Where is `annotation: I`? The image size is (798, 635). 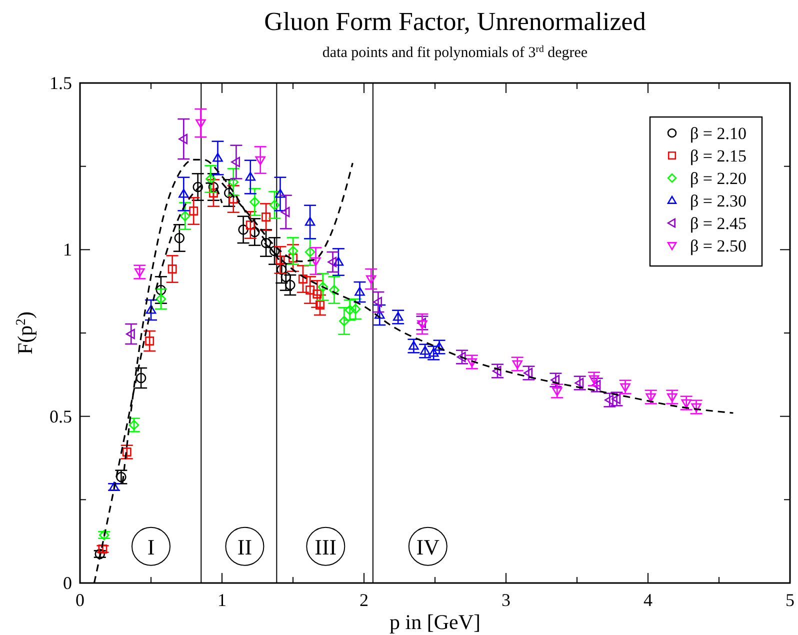 annotation: I is located at coordinates (151, 547).